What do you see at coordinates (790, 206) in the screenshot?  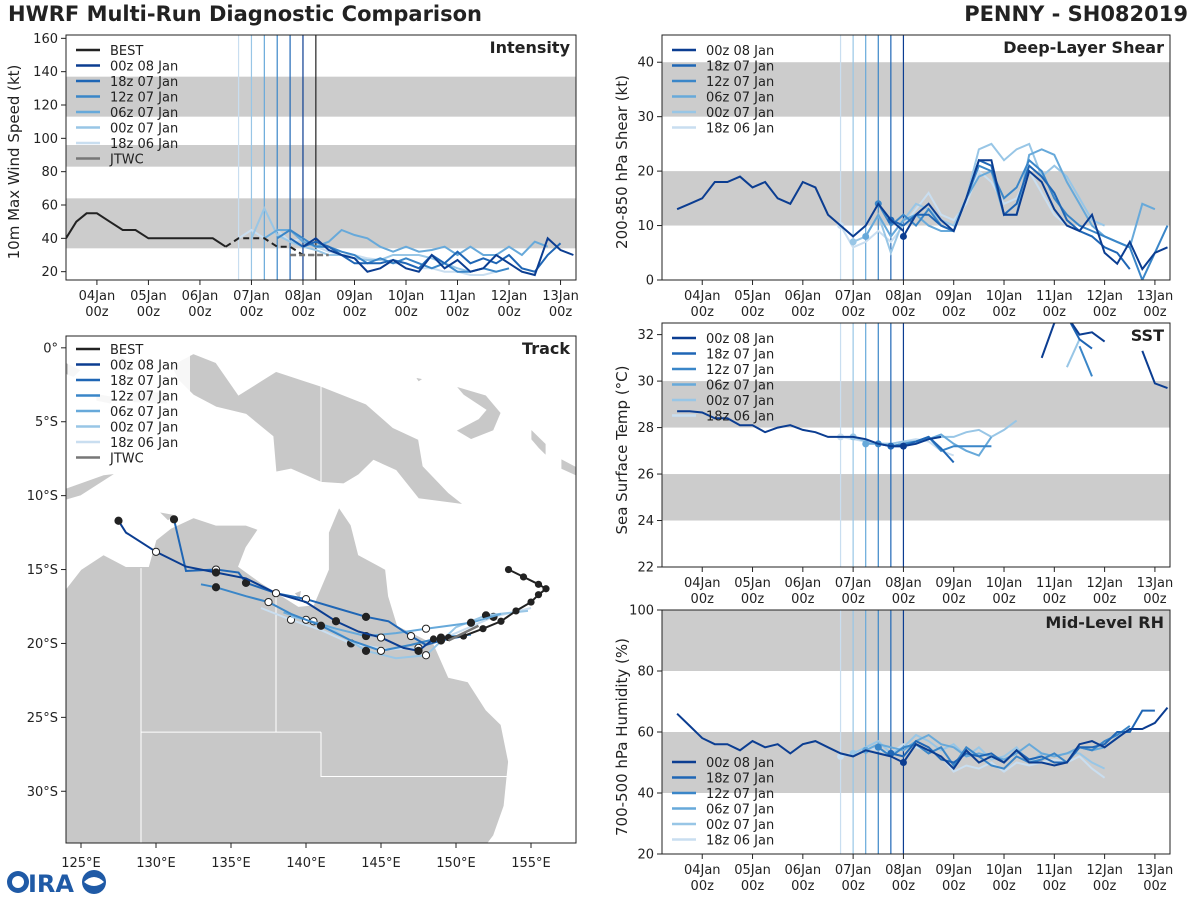 I see `best-track-line` at bounding box center [790, 206].